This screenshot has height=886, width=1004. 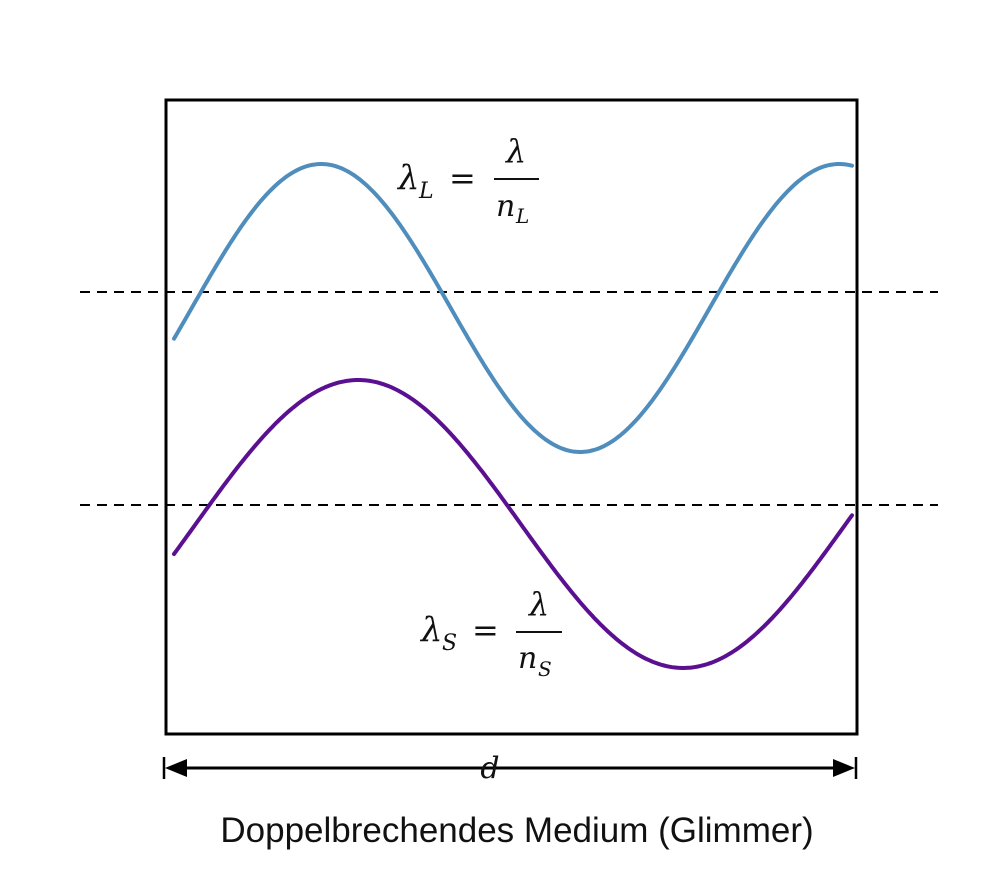 I want to click on formula-long-wave: λ L = λ n L, so click(x=467, y=180).